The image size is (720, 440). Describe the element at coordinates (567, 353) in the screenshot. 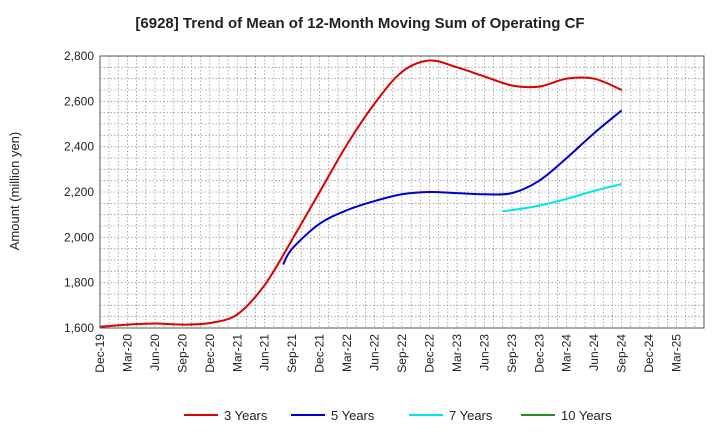

I see `x-tick-label: Mar-24` at that location.